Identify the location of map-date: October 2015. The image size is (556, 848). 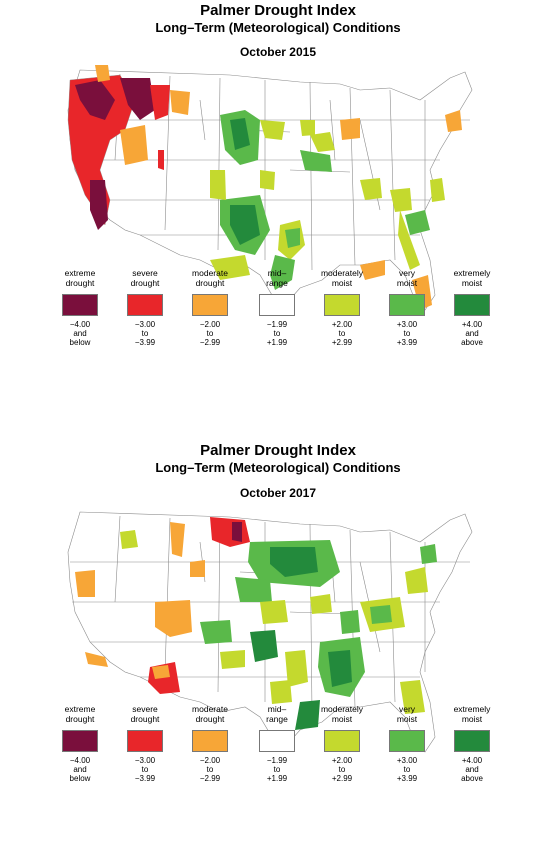
(278, 52).